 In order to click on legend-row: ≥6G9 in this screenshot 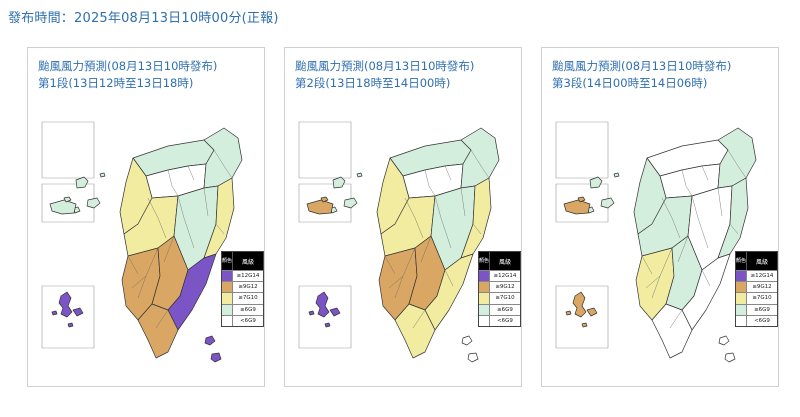, I will do `click(499, 309)`.